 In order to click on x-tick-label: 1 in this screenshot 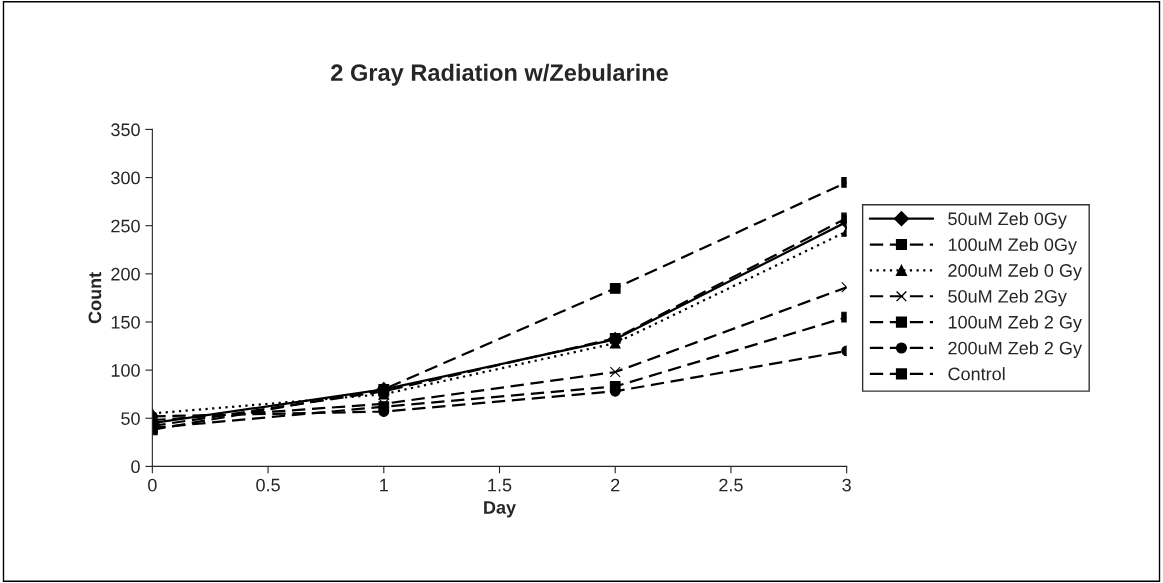, I will do `click(384, 485)`.